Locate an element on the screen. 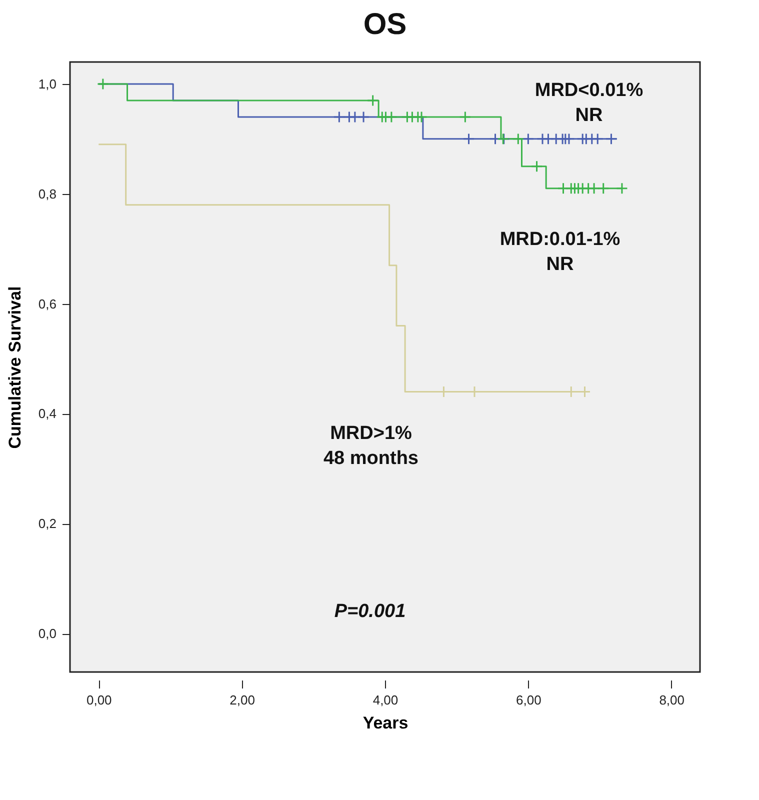 Image resolution: width=759 pixels, height=800 pixels. y-tick-label: 0,8 is located at coordinates (47, 194).